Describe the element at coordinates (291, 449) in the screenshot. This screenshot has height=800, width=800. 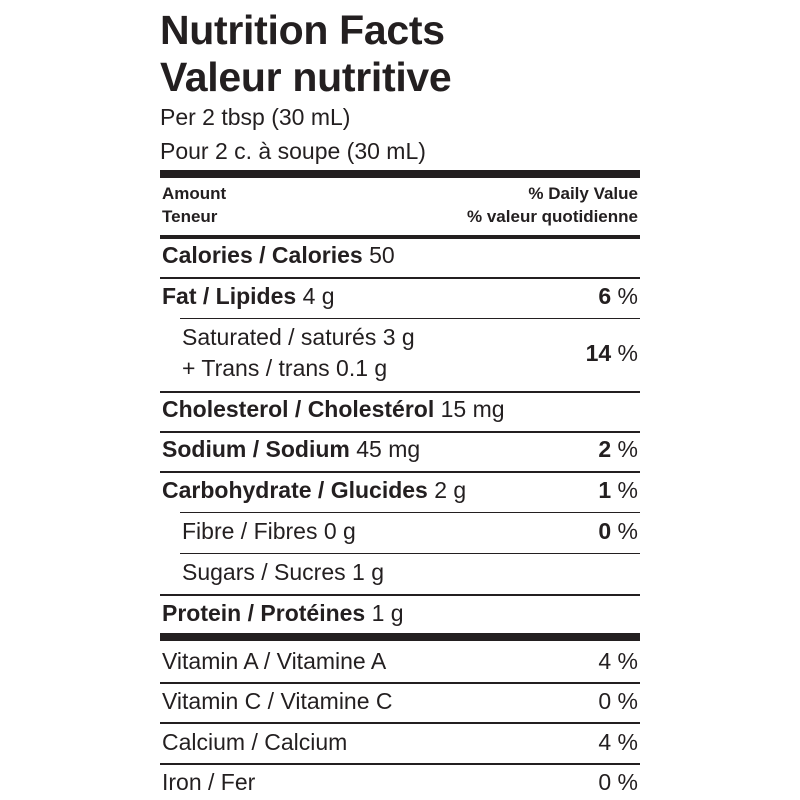
I see `sodium-label: Sodium / Sodium 45 mg` at that location.